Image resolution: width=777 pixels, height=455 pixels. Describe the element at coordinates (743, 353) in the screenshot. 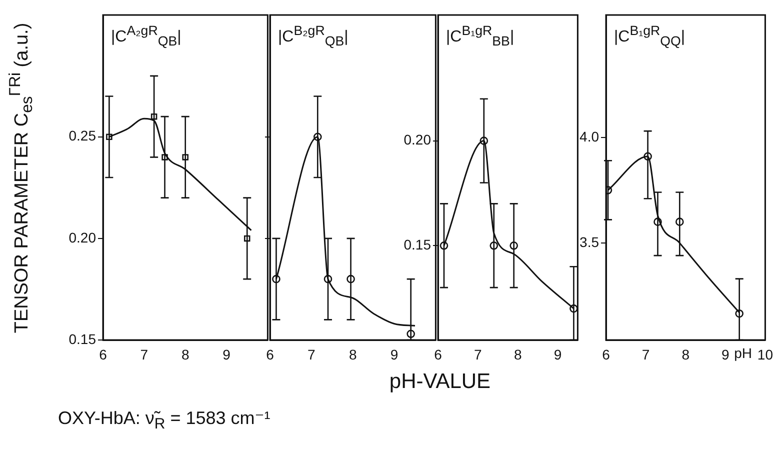

I see `text: pH` at that location.